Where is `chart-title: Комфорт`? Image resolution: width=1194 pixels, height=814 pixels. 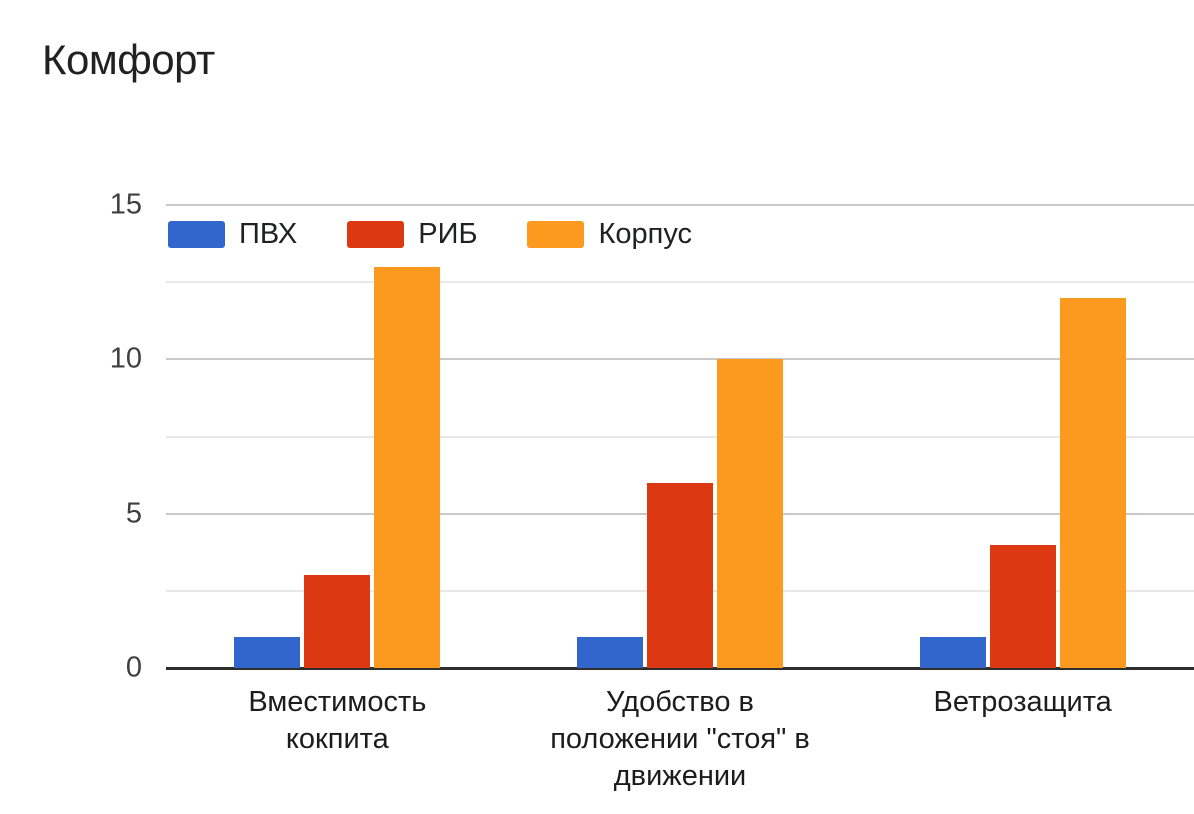 chart-title: Комфорт is located at coordinates (128, 59).